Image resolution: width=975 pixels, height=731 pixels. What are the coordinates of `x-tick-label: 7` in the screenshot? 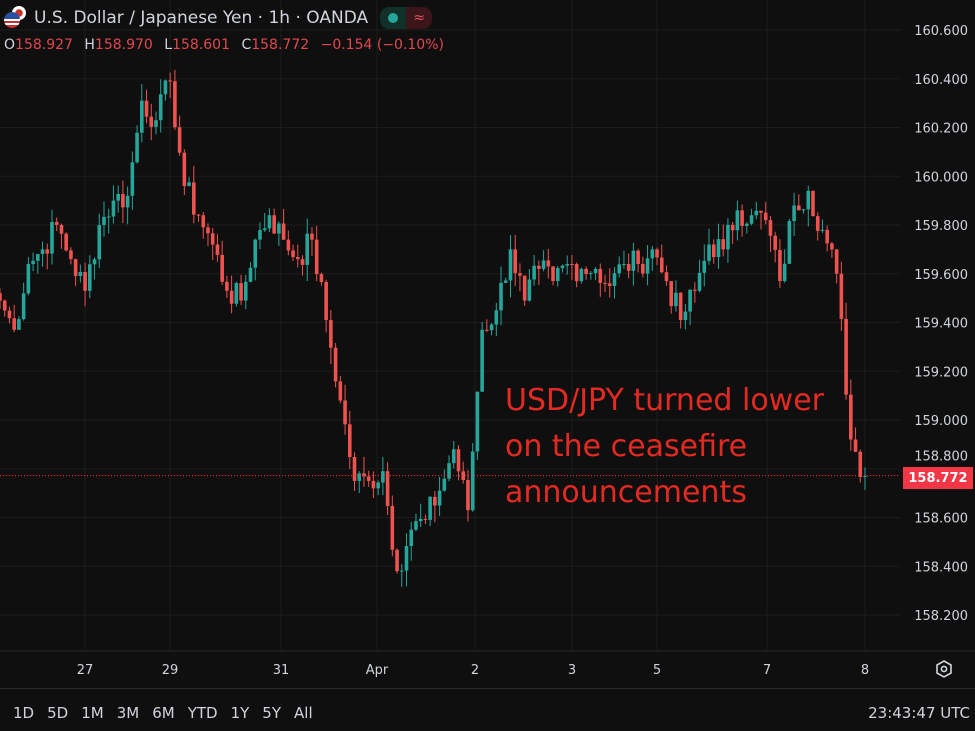 It's located at (767, 670).